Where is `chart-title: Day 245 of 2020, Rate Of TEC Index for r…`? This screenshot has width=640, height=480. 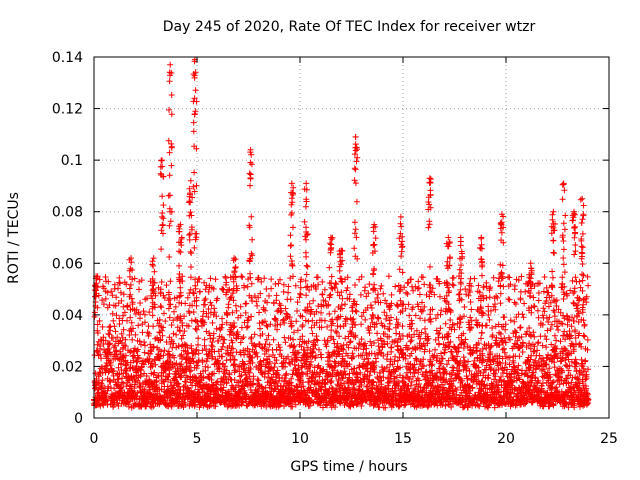 chart-title: Day 245 of 2020, Rate Of TEC Index for r… is located at coordinates (349, 27).